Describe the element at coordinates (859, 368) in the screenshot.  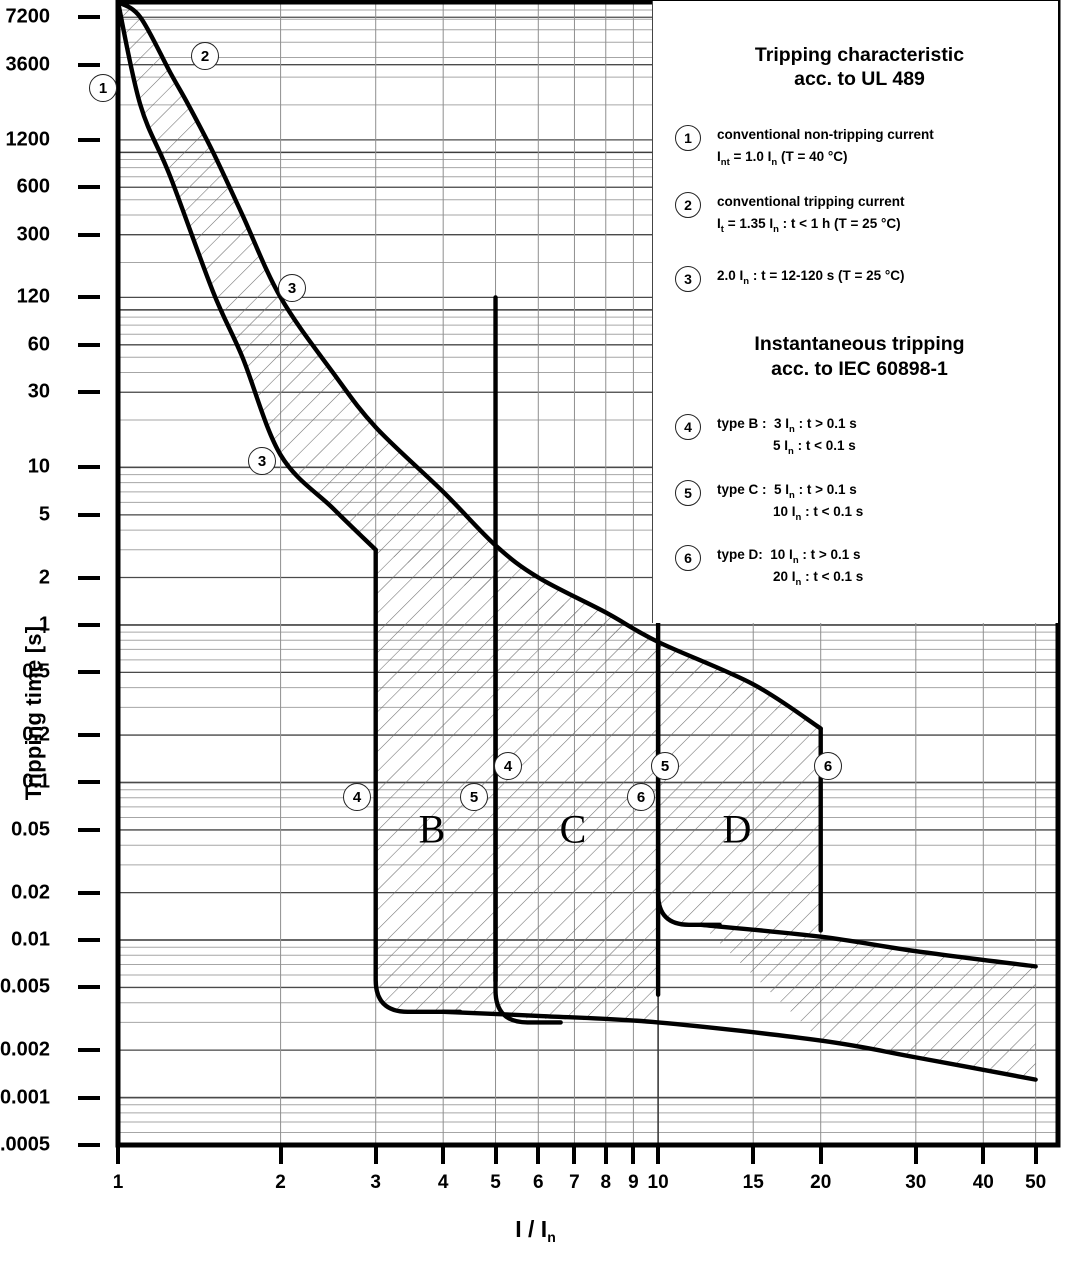
I see `legend-block2-title-line2: acc. to IEC 60898-1` at that location.